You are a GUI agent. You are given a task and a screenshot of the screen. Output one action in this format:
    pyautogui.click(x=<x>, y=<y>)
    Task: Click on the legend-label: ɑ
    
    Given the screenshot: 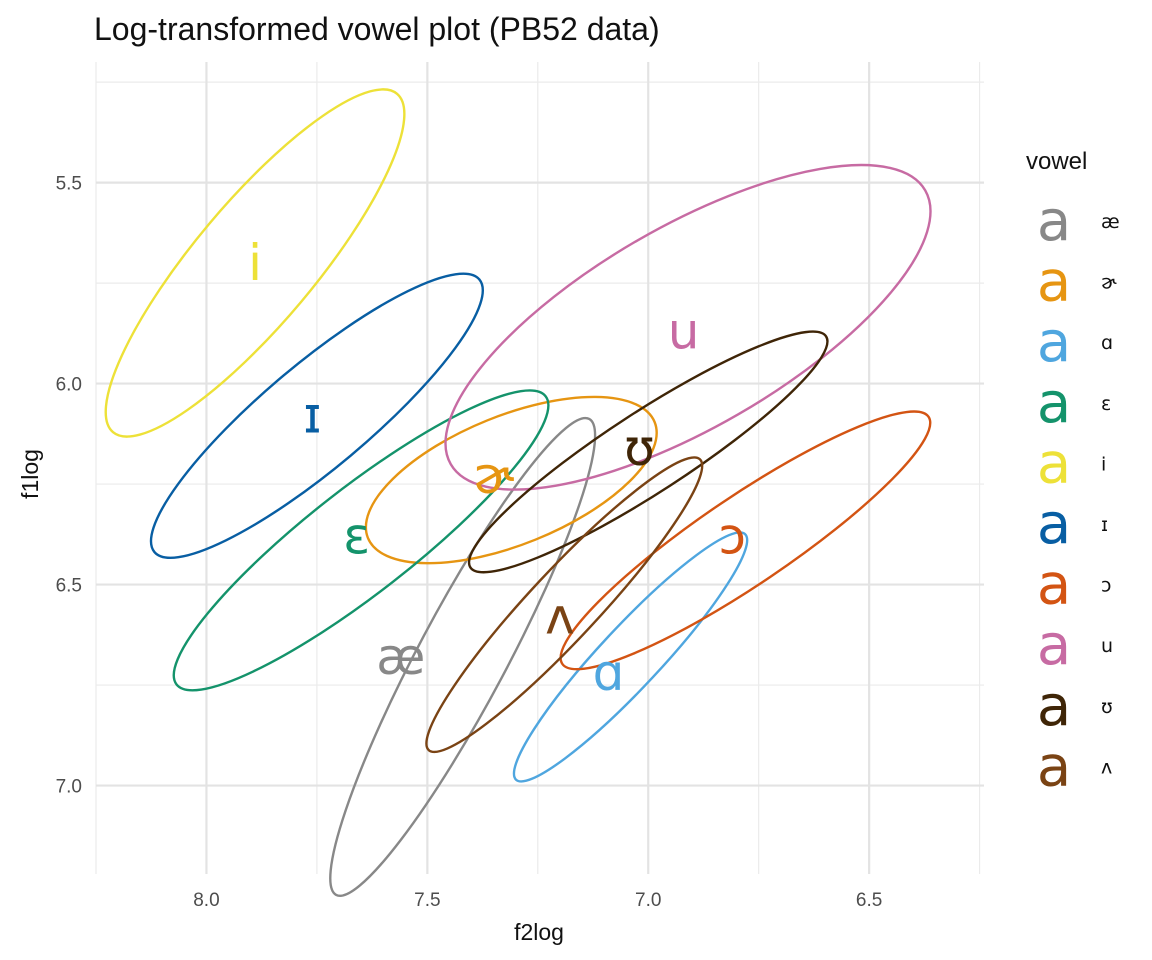 What is the action you would take?
    pyautogui.click(x=1107, y=343)
    